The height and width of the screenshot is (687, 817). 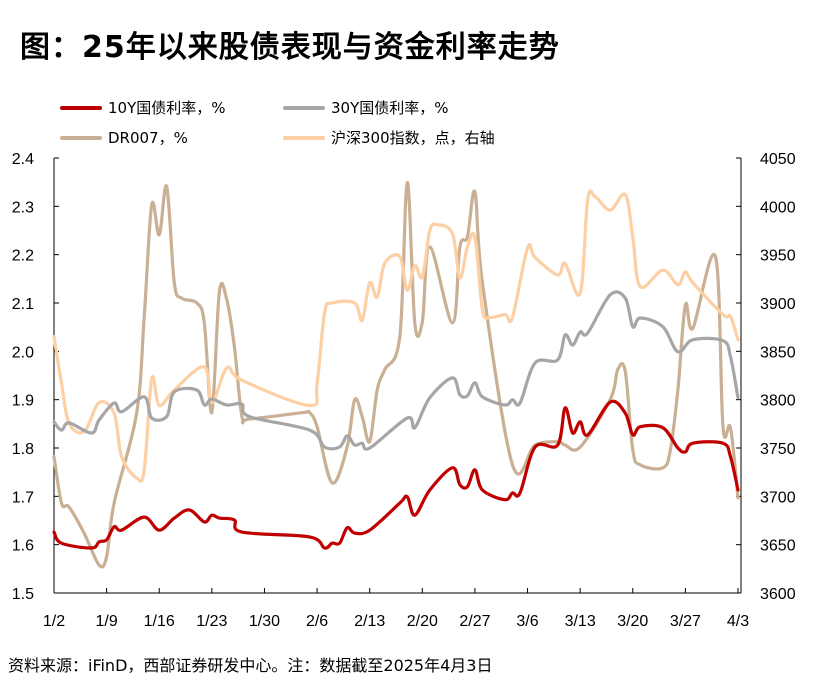 I want to click on legend-item-dr007: DR007，%, so click(x=124, y=137).